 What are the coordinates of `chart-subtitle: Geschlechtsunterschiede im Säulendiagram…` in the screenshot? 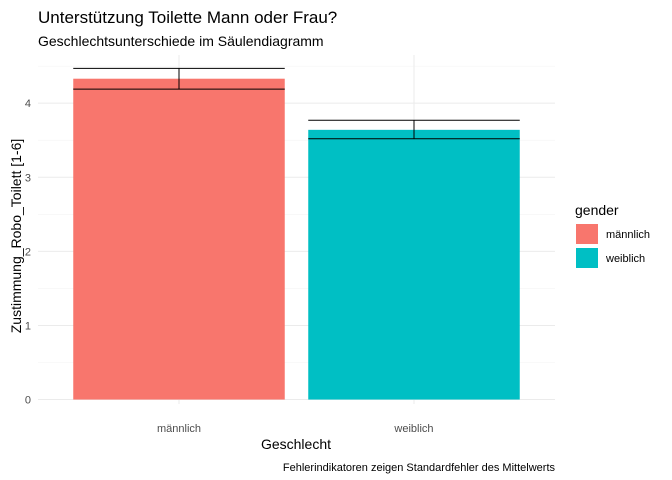 It's located at (181, 41).